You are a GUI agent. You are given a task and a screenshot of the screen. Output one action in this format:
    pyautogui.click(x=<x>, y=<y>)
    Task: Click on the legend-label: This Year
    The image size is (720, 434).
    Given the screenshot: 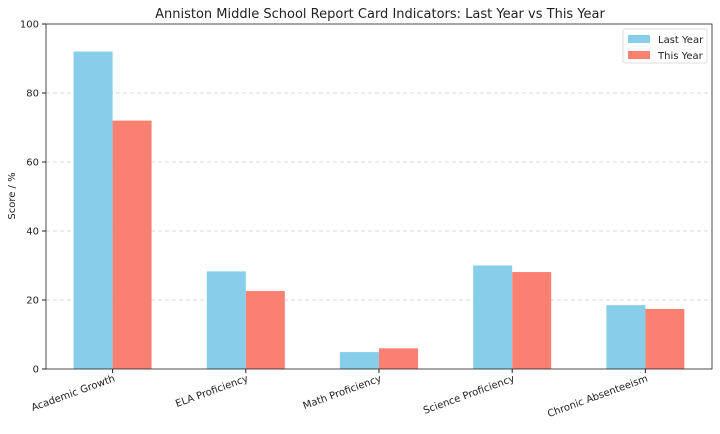 What is the action you would take?
    pyautogui.click(x=680, y=56)
    